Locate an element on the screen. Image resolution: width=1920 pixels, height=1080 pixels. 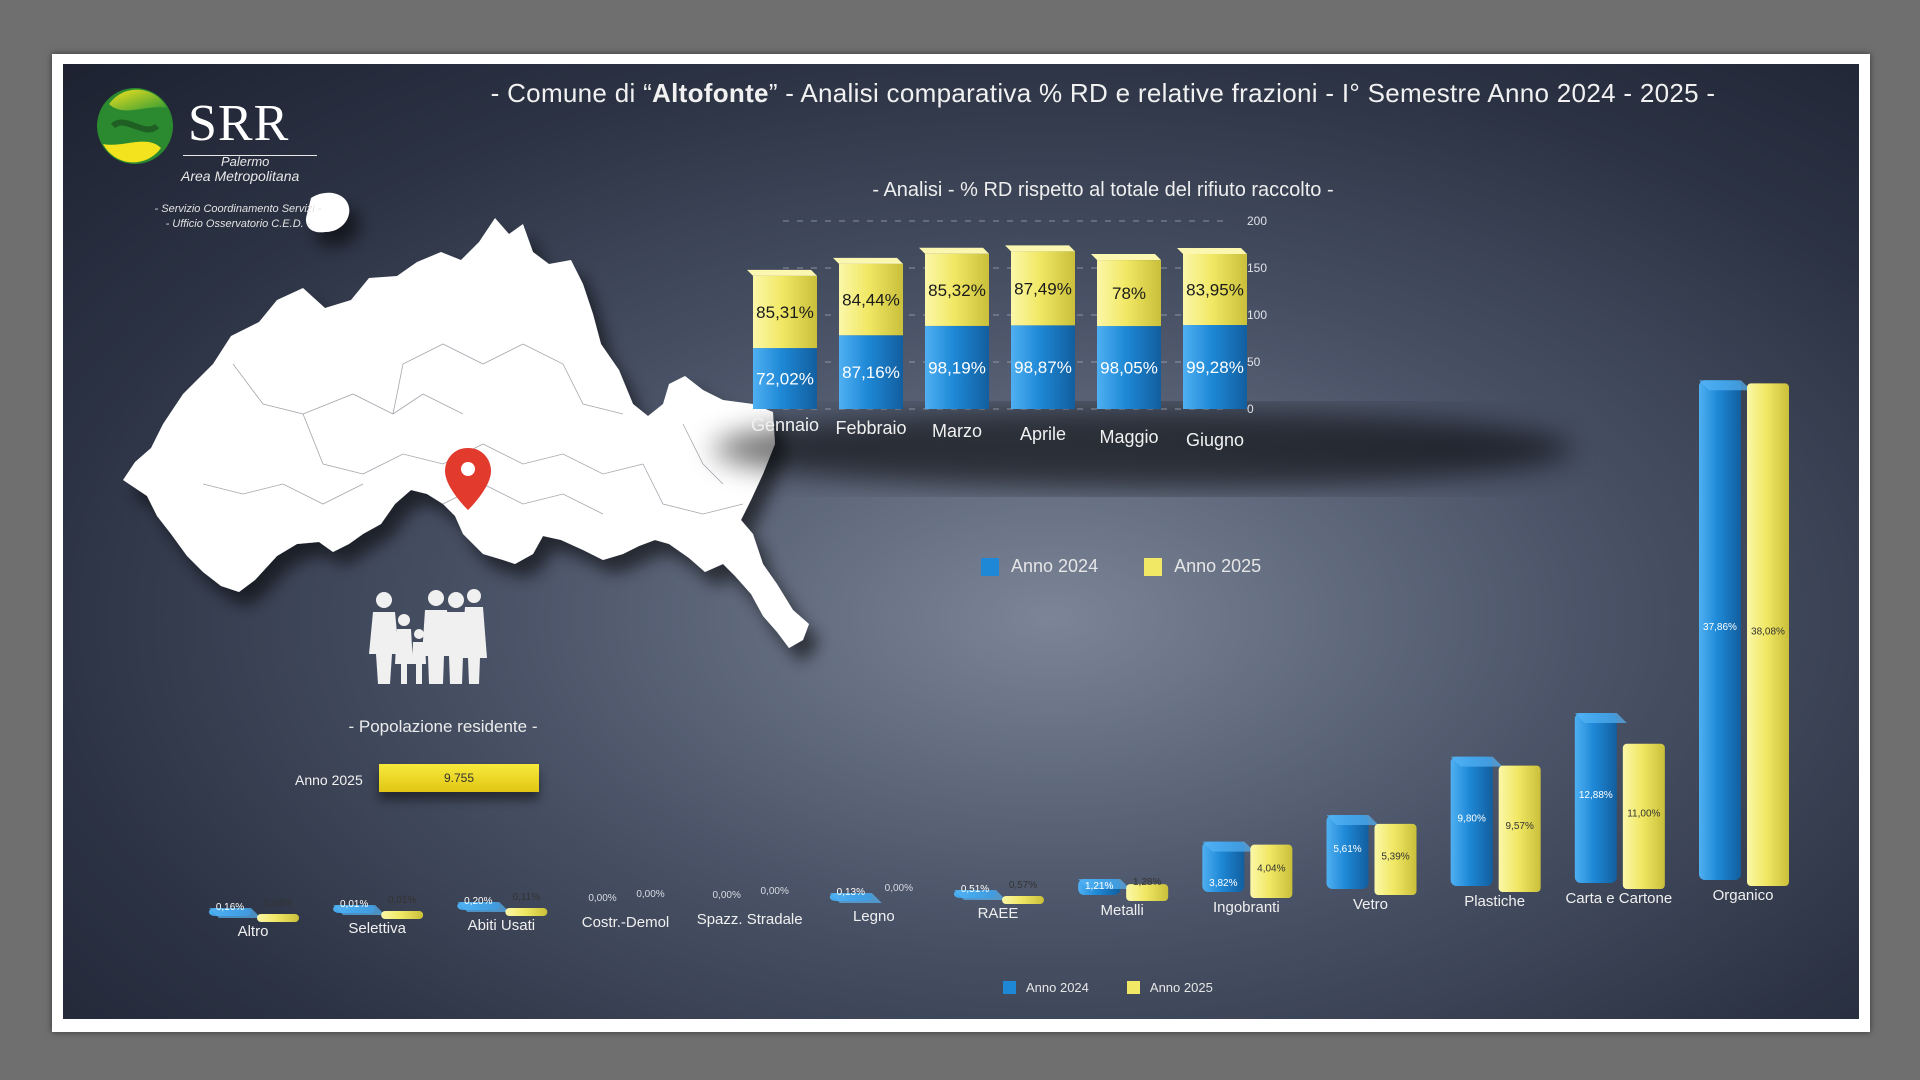
chart2-label-2025: 11,00% is located at coordinates (1643, 813).